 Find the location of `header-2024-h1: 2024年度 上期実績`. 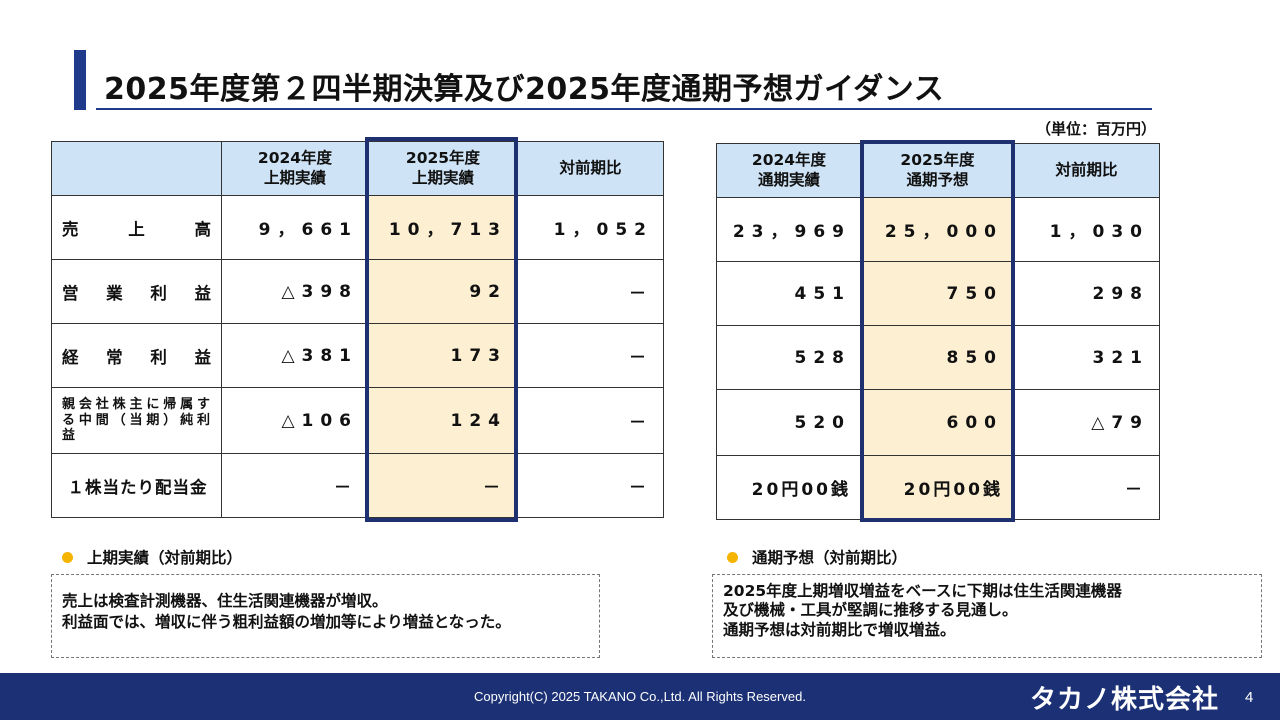

header-2024-h1: 2024年度 上期実績 is located at coordinates (295, 168).